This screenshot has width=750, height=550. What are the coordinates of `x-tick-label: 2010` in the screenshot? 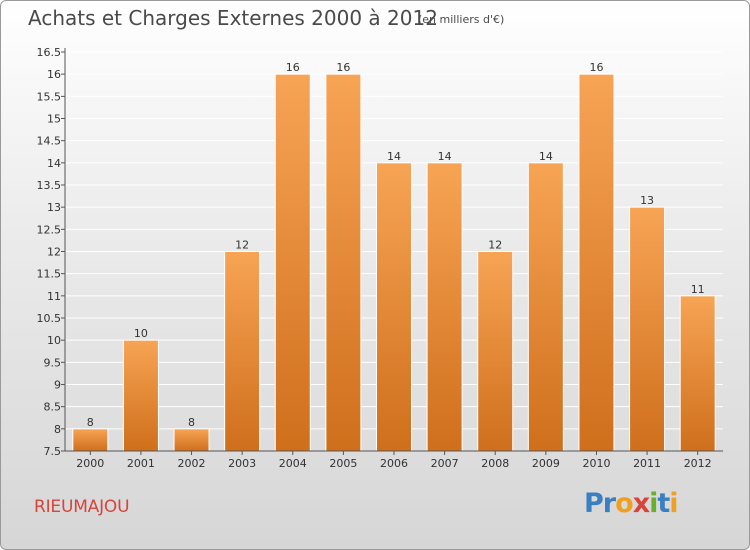 It's located at (596, 463).